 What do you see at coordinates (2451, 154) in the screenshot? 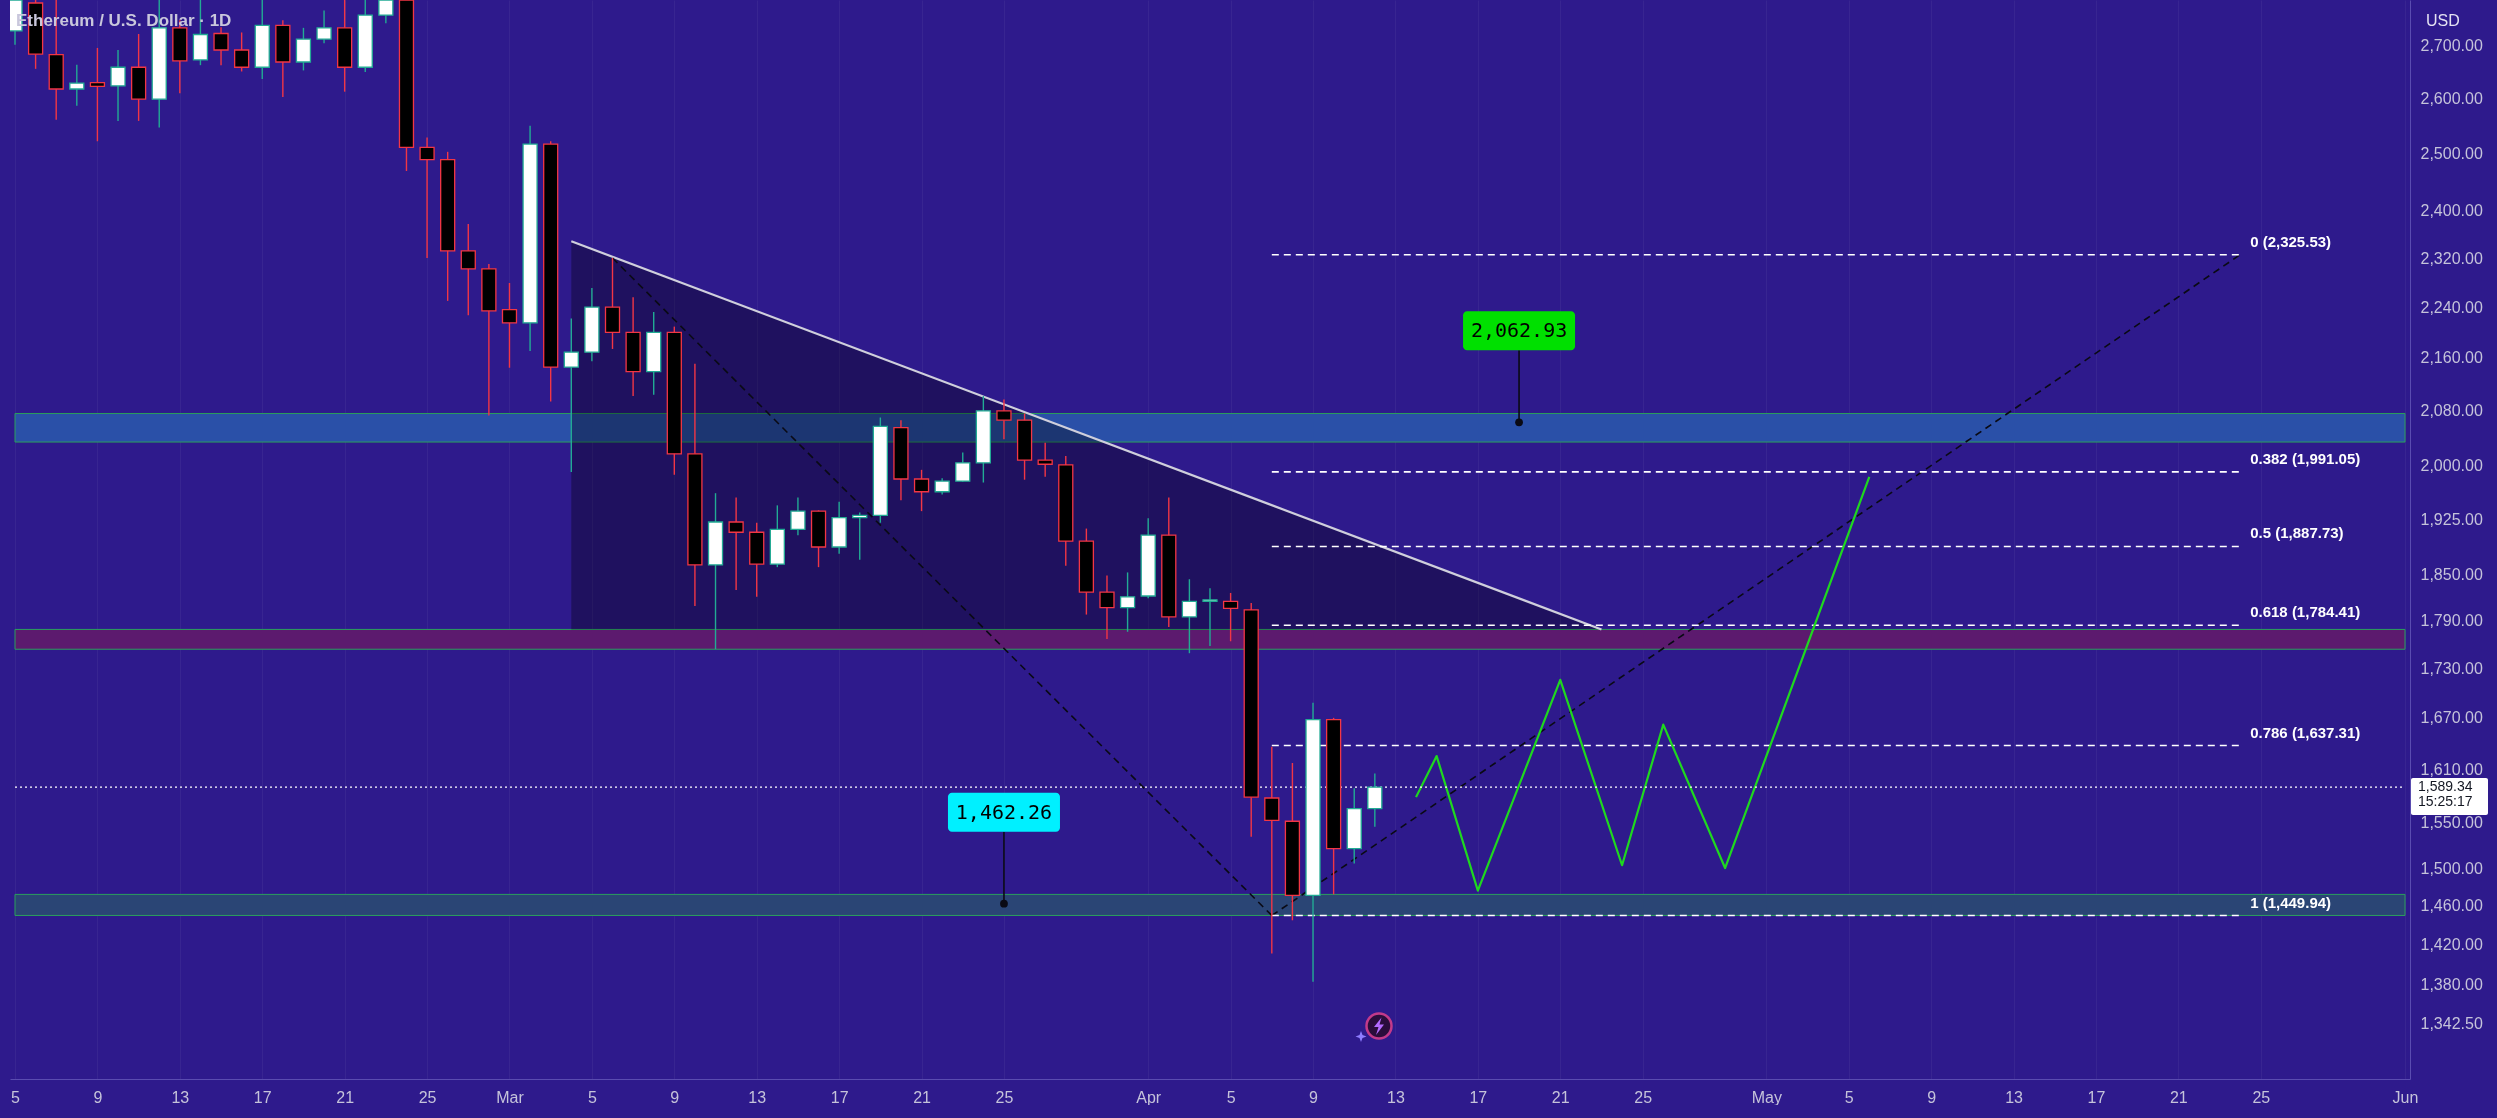
I see `y-tick-label: 2,500.00` at bounding box center [2451, 154].